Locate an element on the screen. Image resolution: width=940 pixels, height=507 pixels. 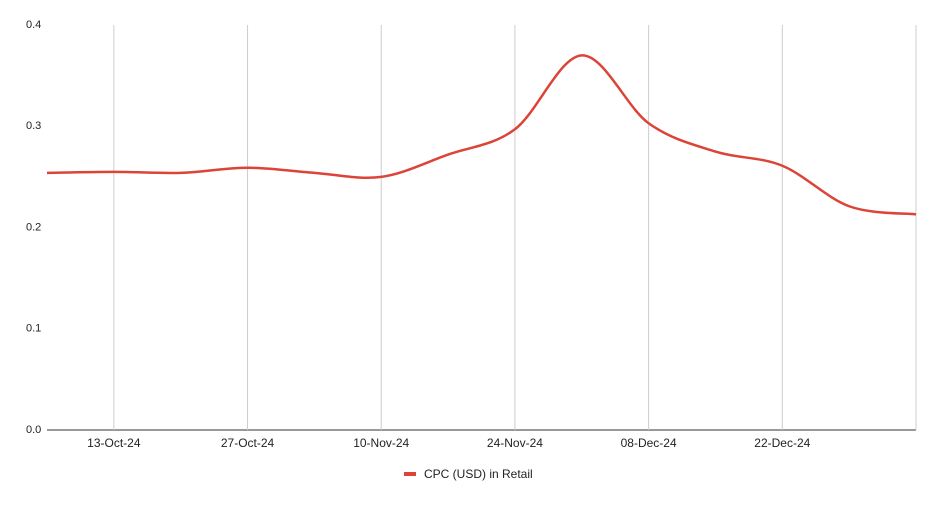
y-tick-label: 0.4 is located at coordinates (33, 25).